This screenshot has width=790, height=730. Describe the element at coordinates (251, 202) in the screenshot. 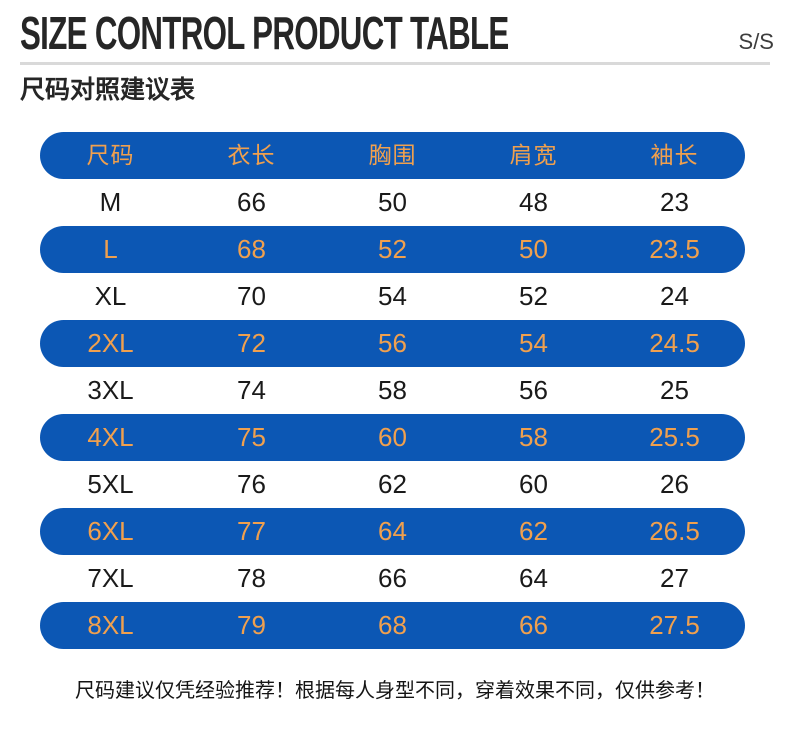

I see `length-value: 66` at that location.